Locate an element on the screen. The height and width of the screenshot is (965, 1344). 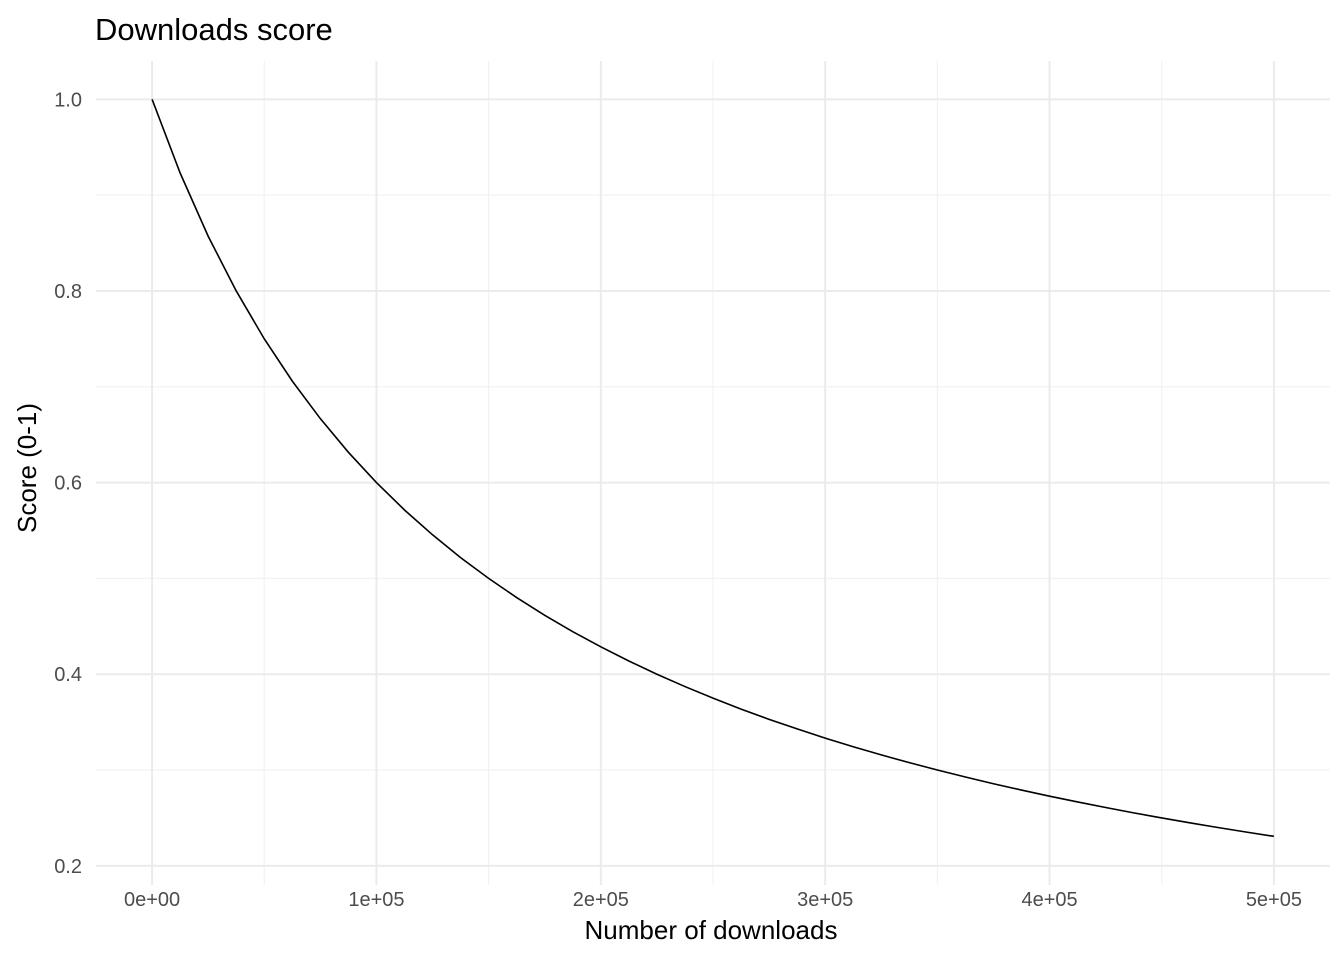
x-tick-label: 1e+05 is located at coordinates (376, 900).